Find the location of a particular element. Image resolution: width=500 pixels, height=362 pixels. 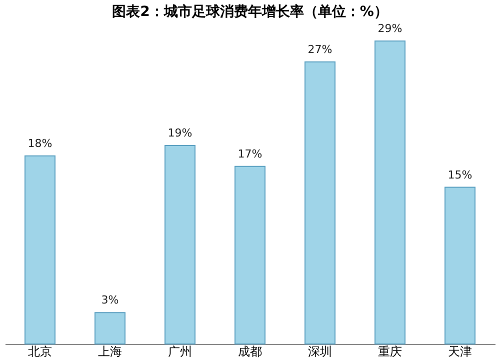

data-label: 27% is located at coordinates (320, 49).